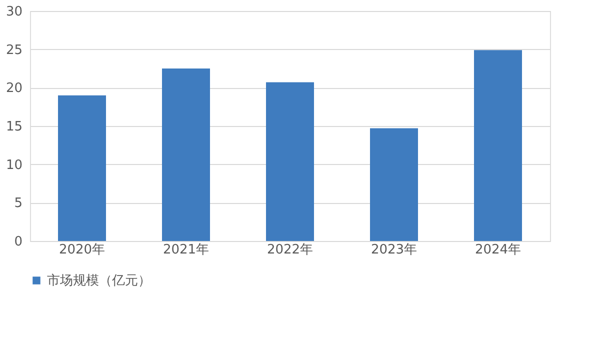 This screenshot has height=339, width=604. I want to click on x-tick-label: 2021年, so click(186, 250).